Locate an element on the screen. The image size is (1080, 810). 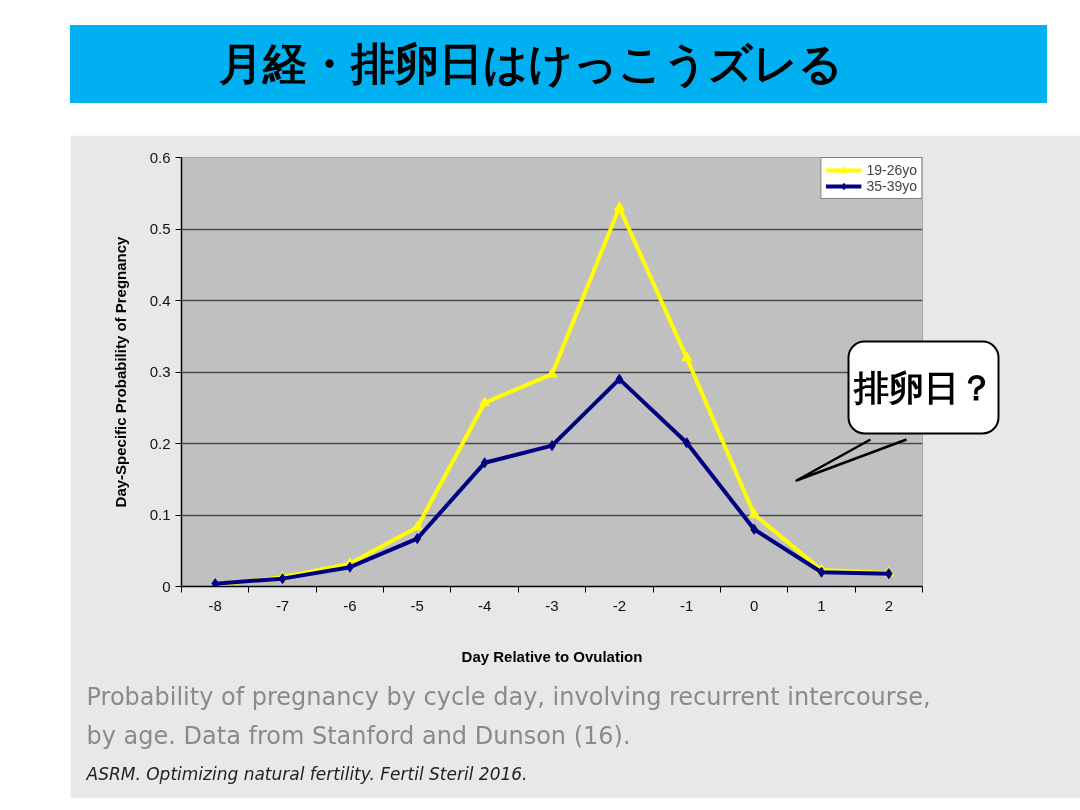
text: ASRM. Optimizing natural fertility. Fertil Steril 2016. is located at coordinates (306, 773).